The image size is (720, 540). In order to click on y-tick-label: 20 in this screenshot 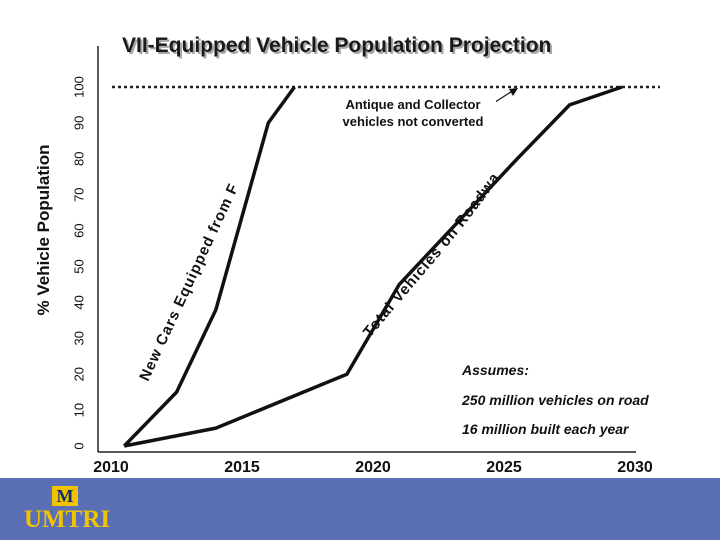, I will do `click(78, 374)`.